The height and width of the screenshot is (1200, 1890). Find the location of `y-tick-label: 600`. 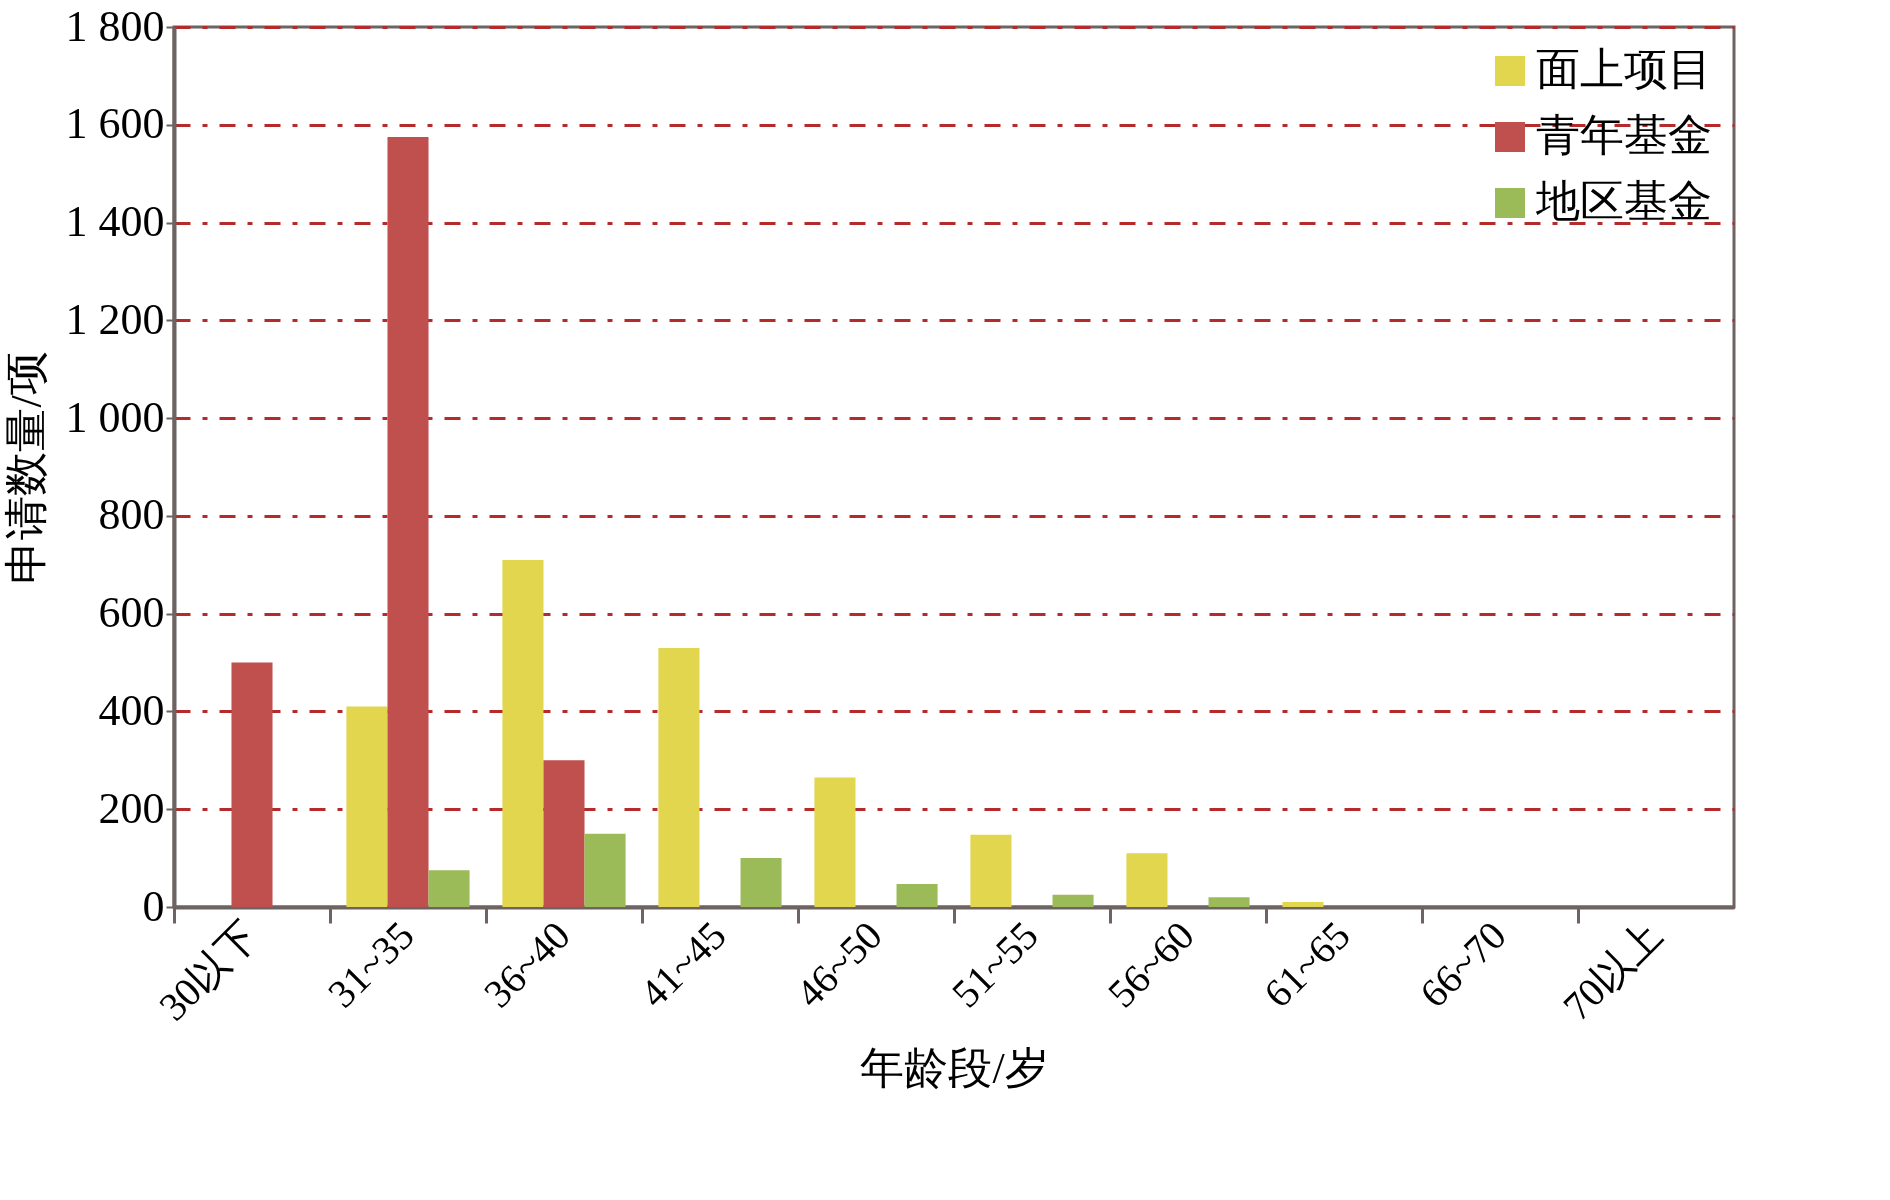

y-tick-label: 600 is located at coordinates (131, 613).